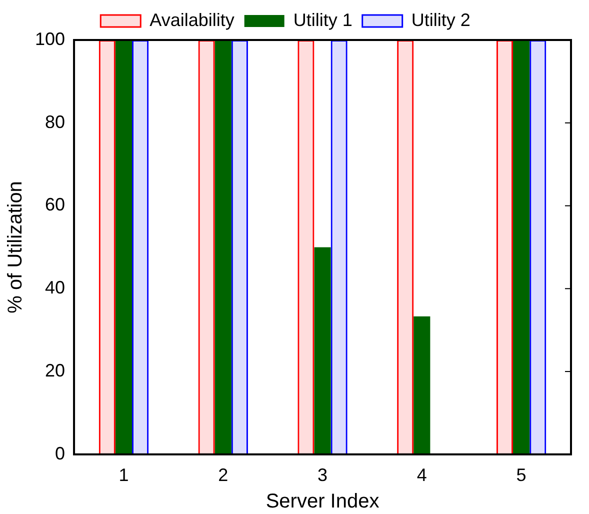 This screenshot has height=514, width=589. What do you see at coordinates (322, 20) in the screenshot?
I see `legend-label: Utility 1` at bounding box center [322, 20].